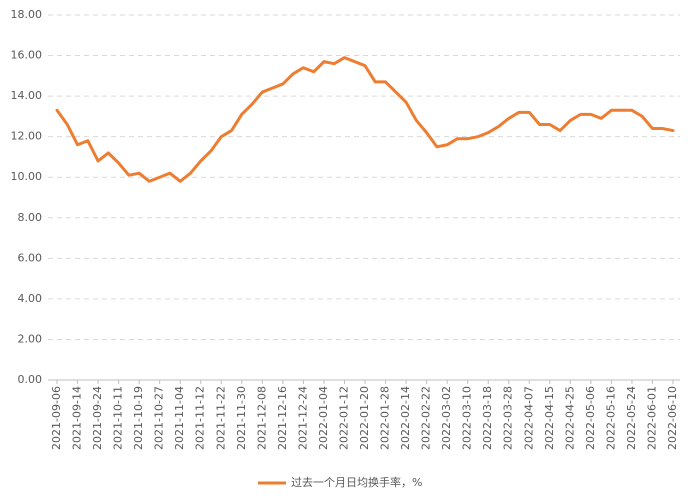 The image size is (693, 498). Describe the element at coordinates (200, 418) in the screenshot. I see `x-tick-label: 2021-11-12` at that location.